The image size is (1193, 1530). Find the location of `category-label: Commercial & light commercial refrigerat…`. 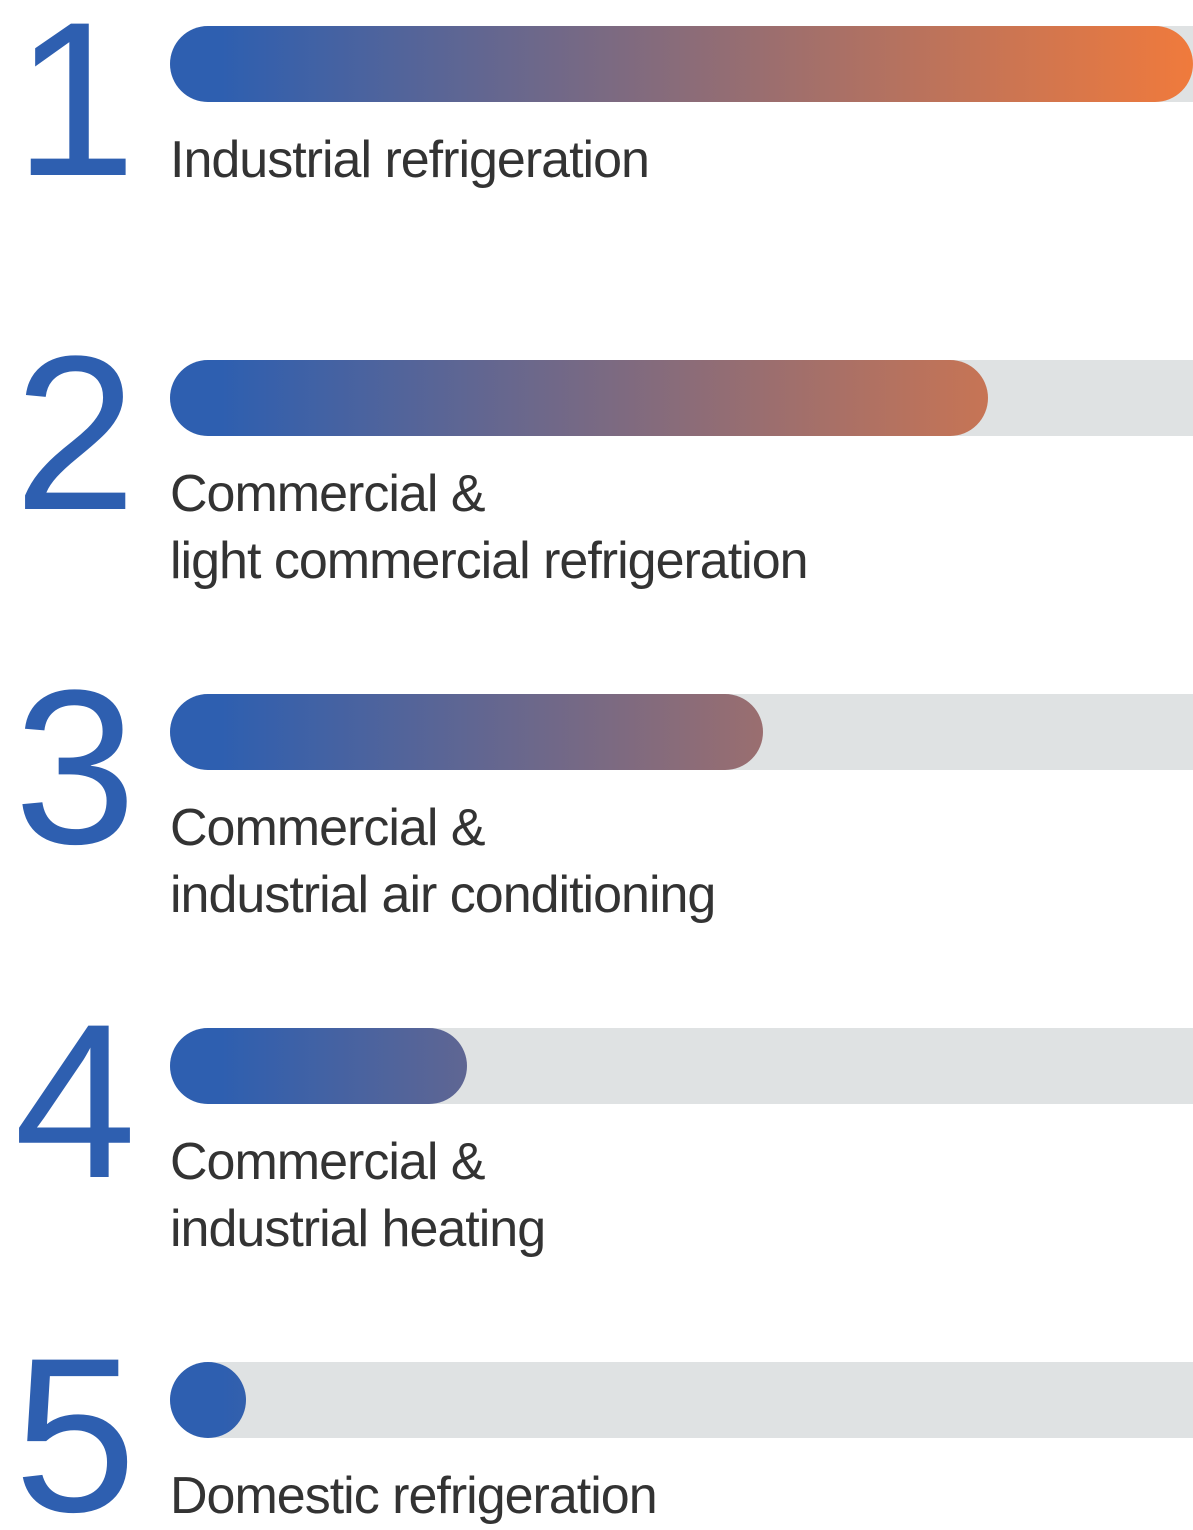

category-label: Commercial & light commercial refrigerat… is located at coordinates (489, 527).